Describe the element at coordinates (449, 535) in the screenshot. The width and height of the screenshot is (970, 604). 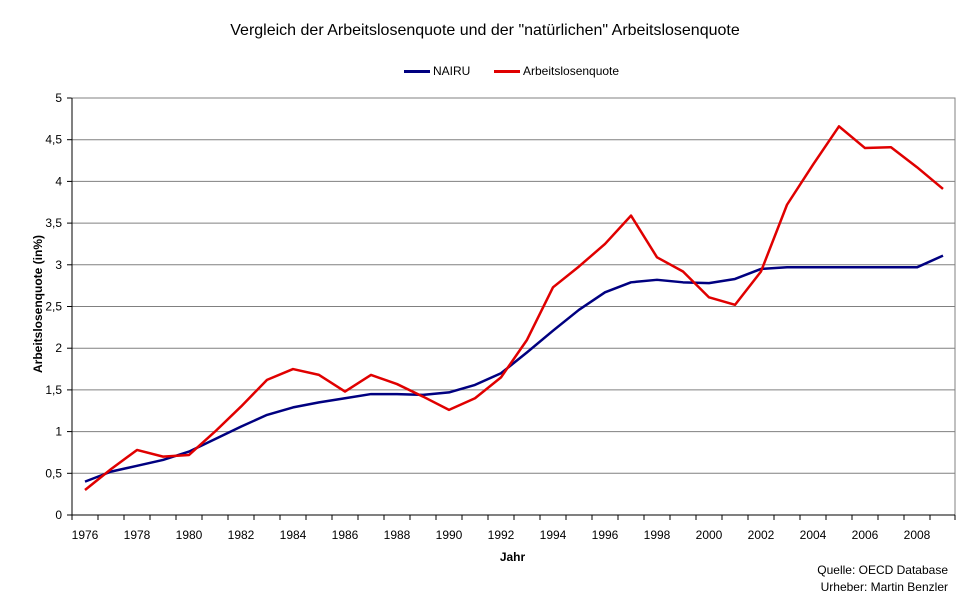
I see `x-tick-label: 1990` at that location.